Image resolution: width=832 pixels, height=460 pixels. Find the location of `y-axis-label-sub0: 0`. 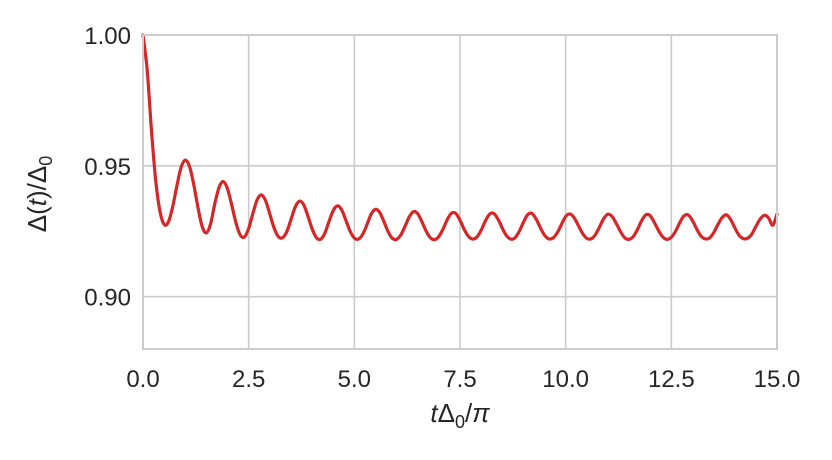

y-axis-label-sub0: 0 is located at coordinates (46, 161).